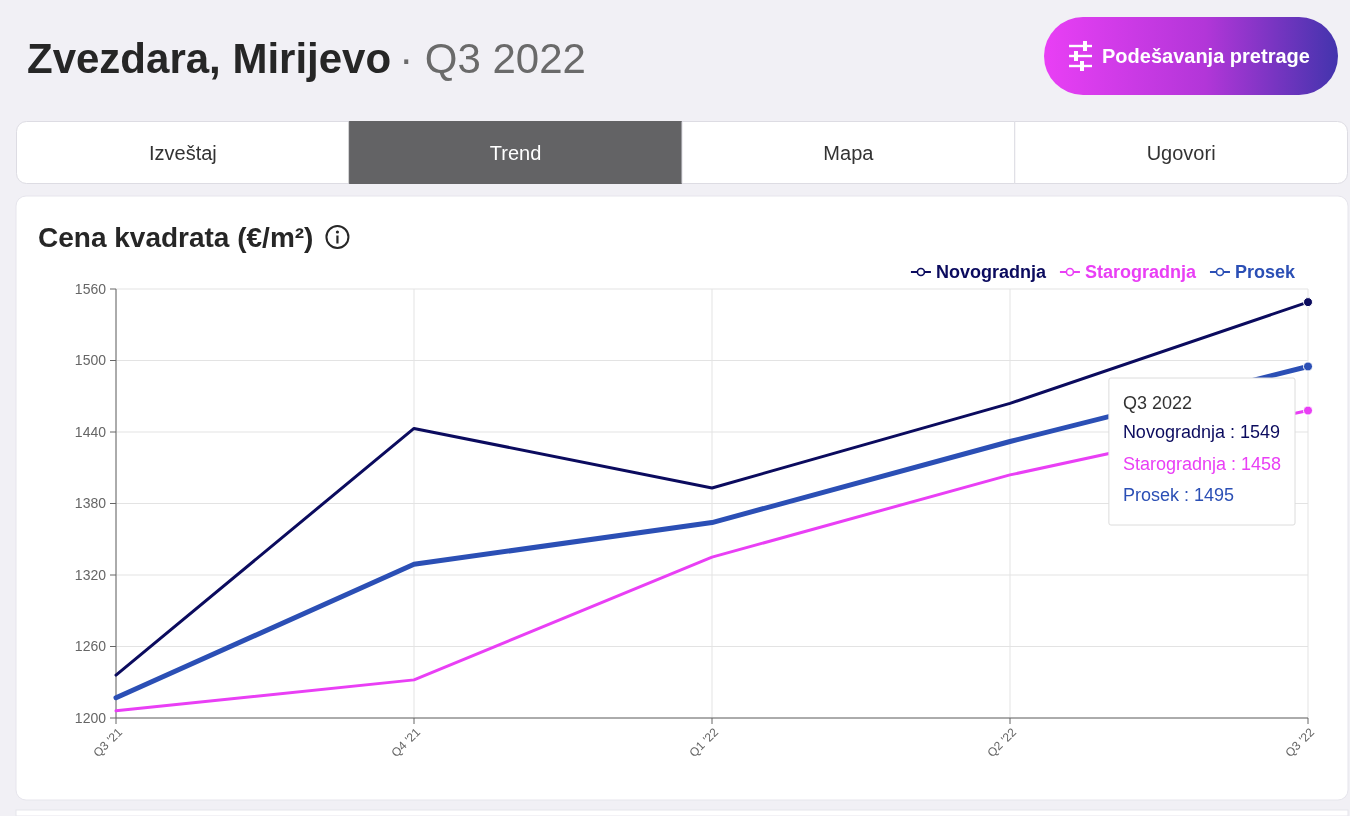 The width and height of the screenshot is (1350, 816). Describe the element at coordinates (1181, 152) in the screenshot. I see `tab: Ugovori` at that location.